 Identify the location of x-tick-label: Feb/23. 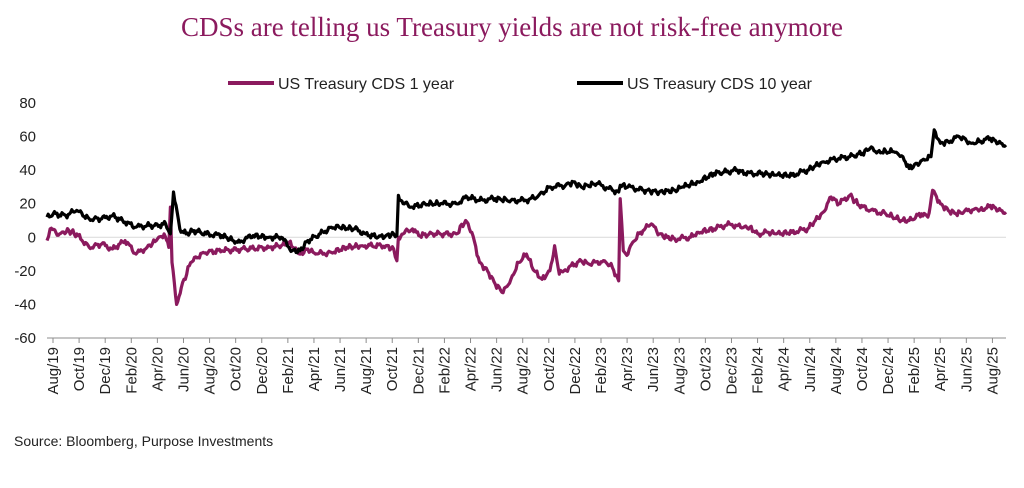
(601, 370).